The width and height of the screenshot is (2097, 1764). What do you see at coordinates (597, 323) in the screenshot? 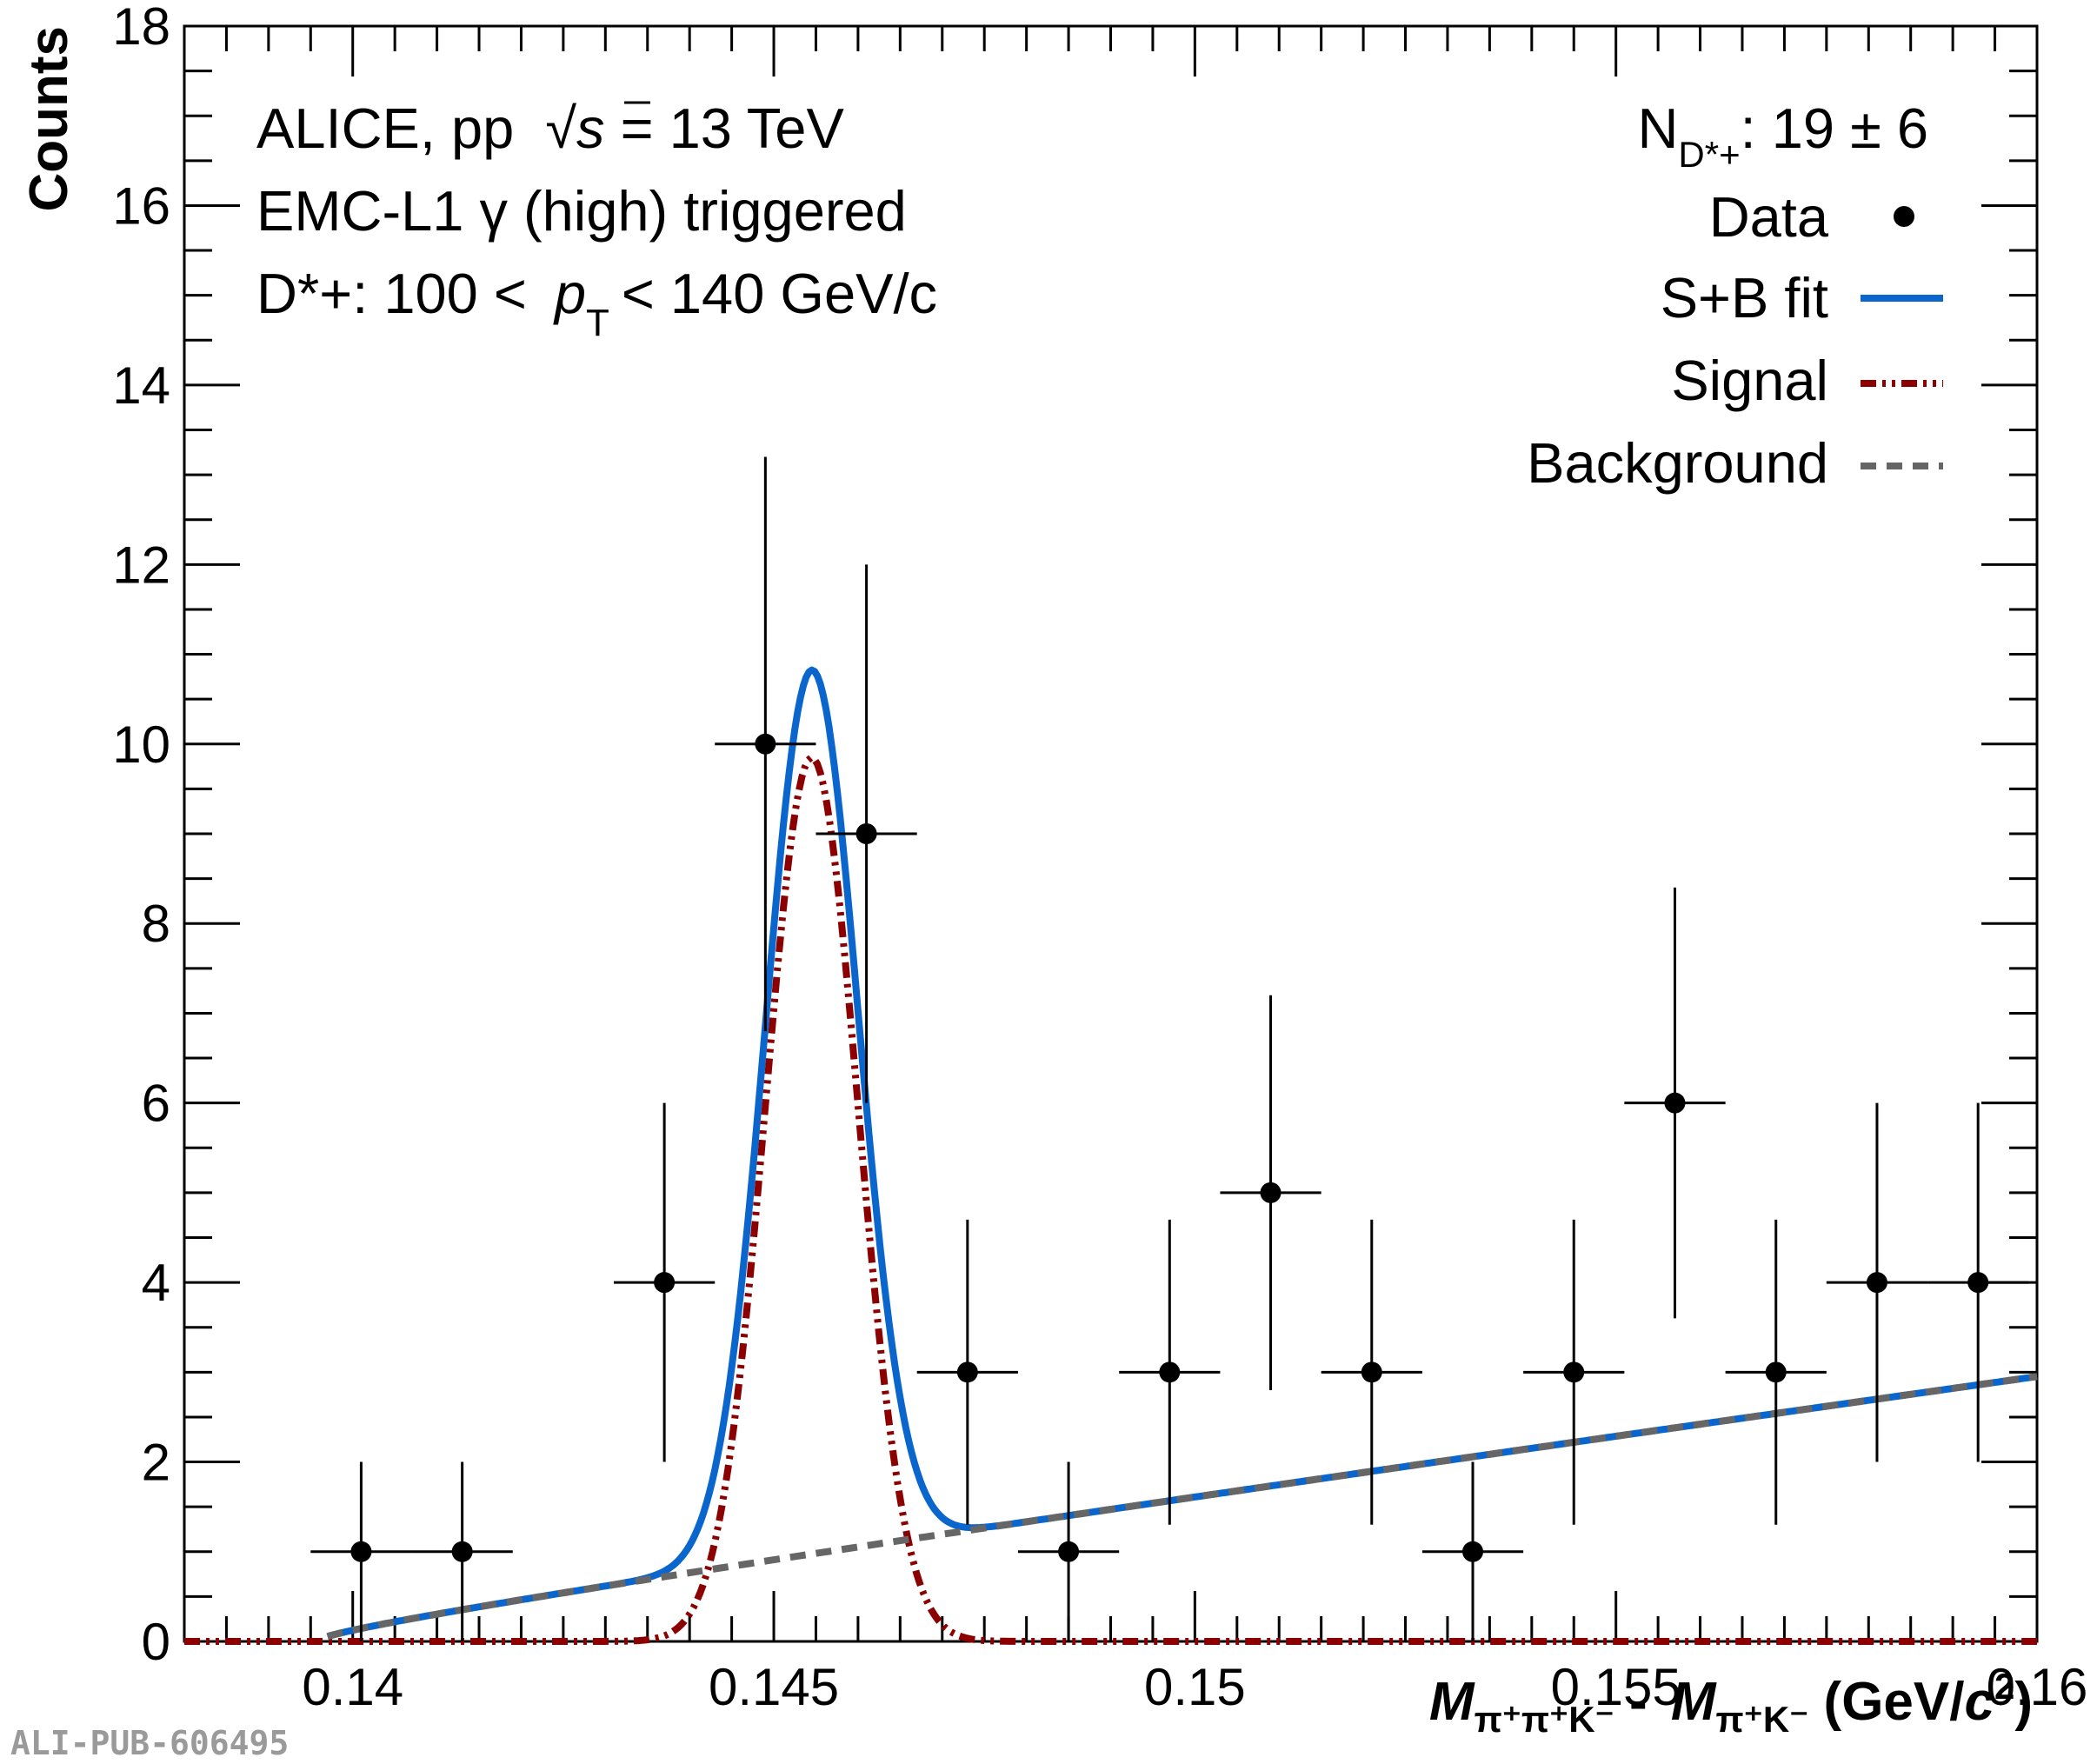
I see `info-line3-sub: T` at bounding box center [597, 323].